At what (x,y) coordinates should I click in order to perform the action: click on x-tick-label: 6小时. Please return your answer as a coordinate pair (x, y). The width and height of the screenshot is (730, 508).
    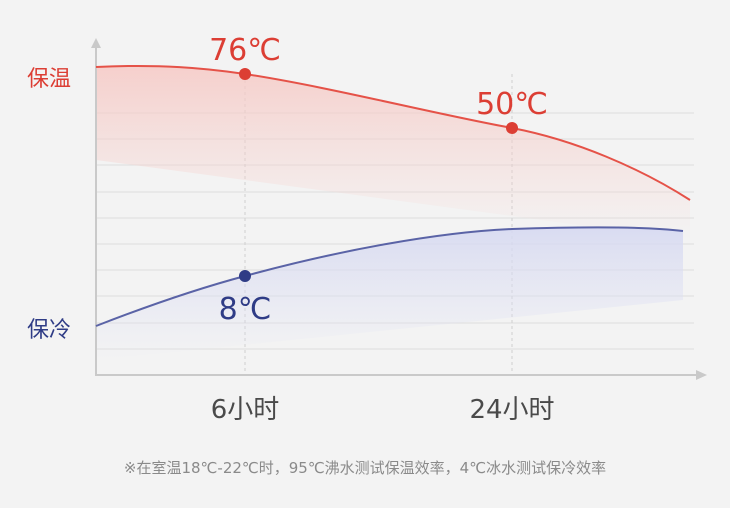
    Looking at the image, I should click on (245, 410).